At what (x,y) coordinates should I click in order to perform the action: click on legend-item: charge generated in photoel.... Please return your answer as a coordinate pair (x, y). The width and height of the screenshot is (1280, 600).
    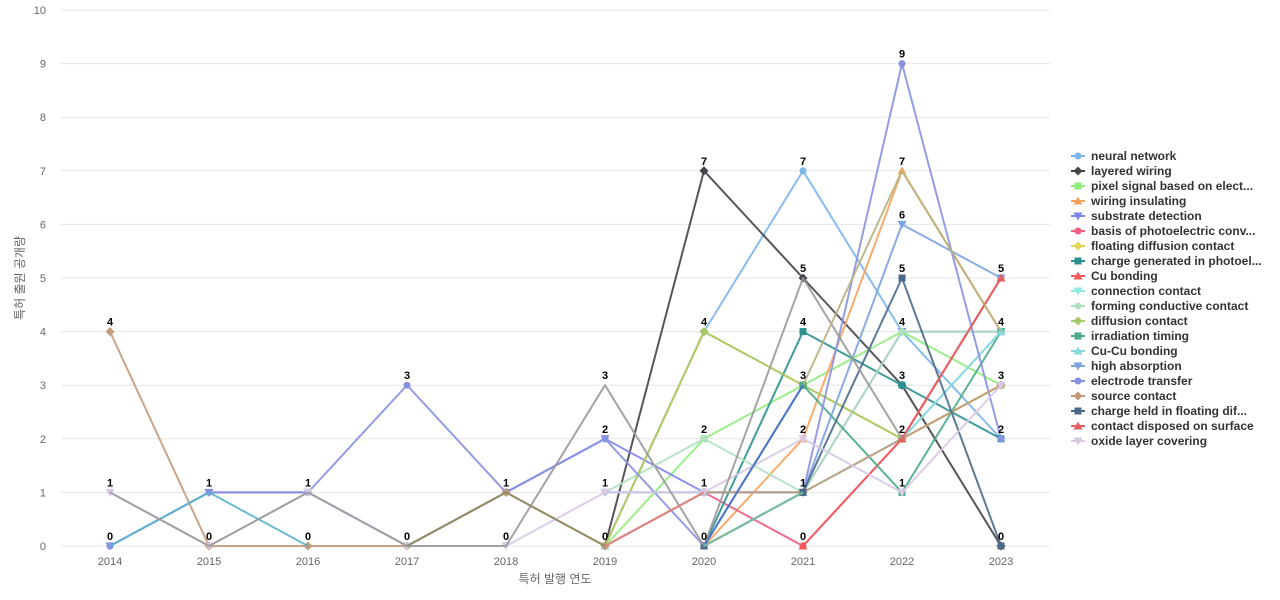
    Looking at the image, I should click on (1166, 261).